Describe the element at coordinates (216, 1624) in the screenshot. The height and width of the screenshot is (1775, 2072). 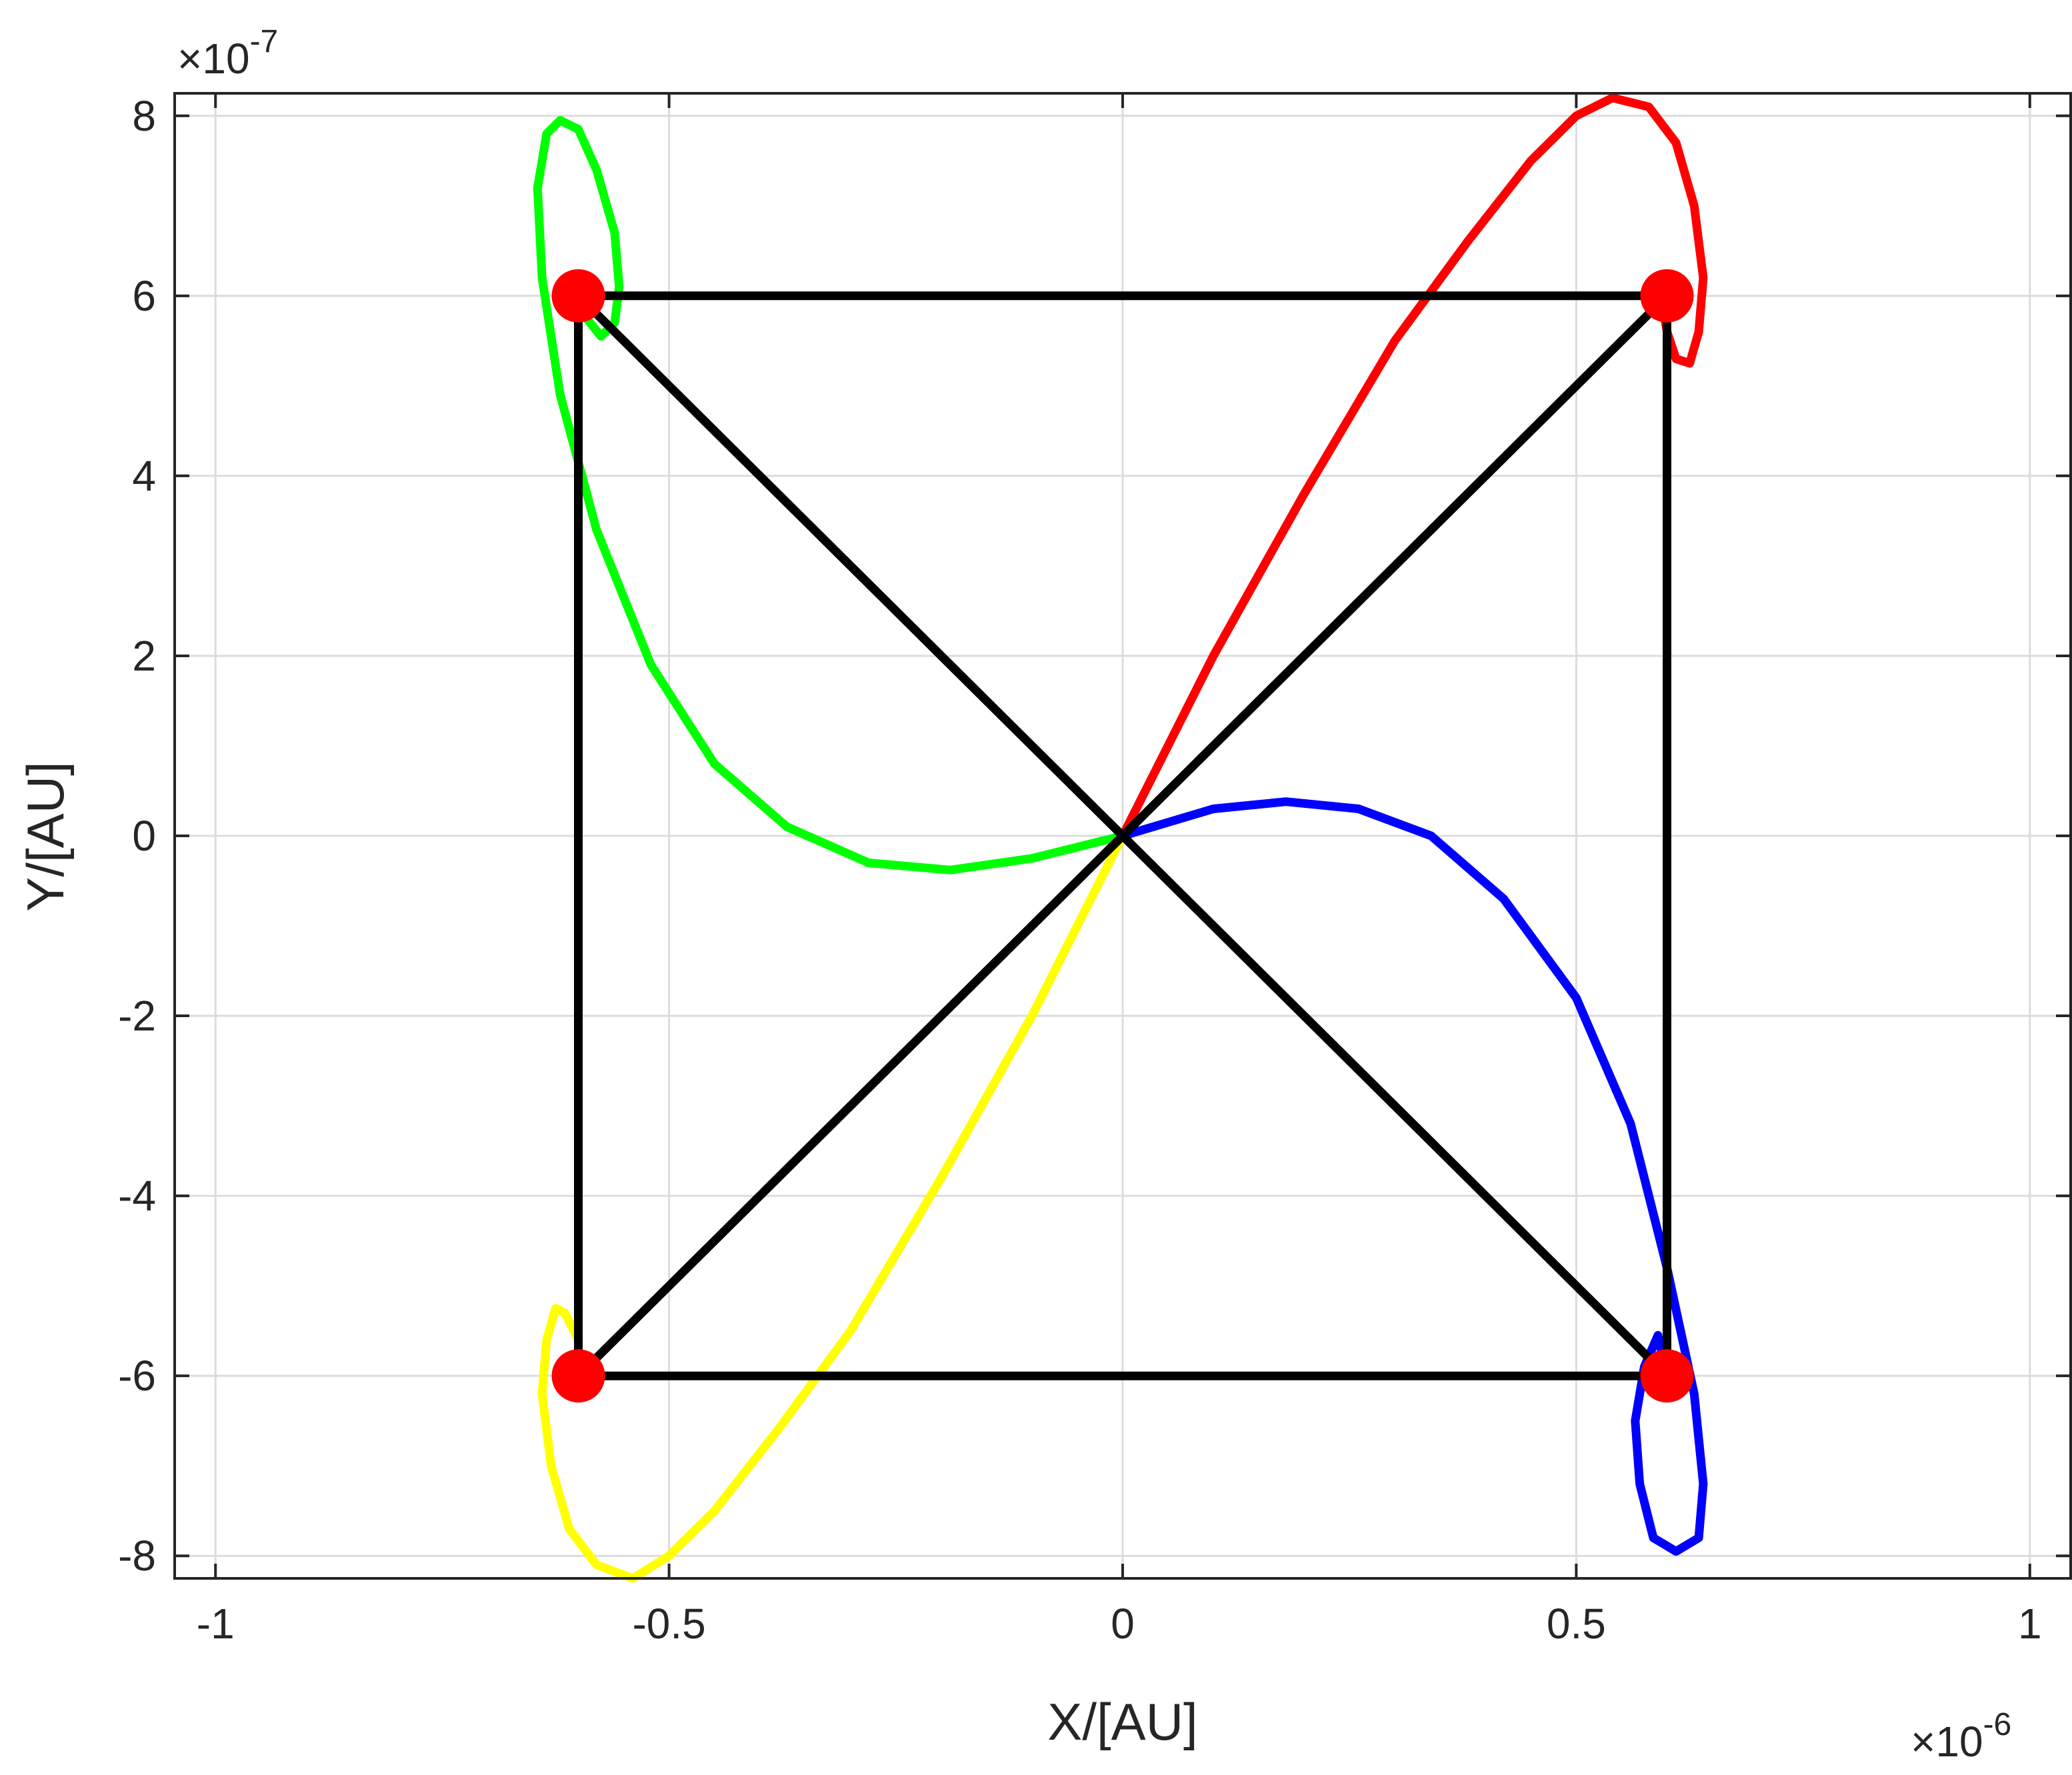
I see `x-tick-label-0: -1` at that location.